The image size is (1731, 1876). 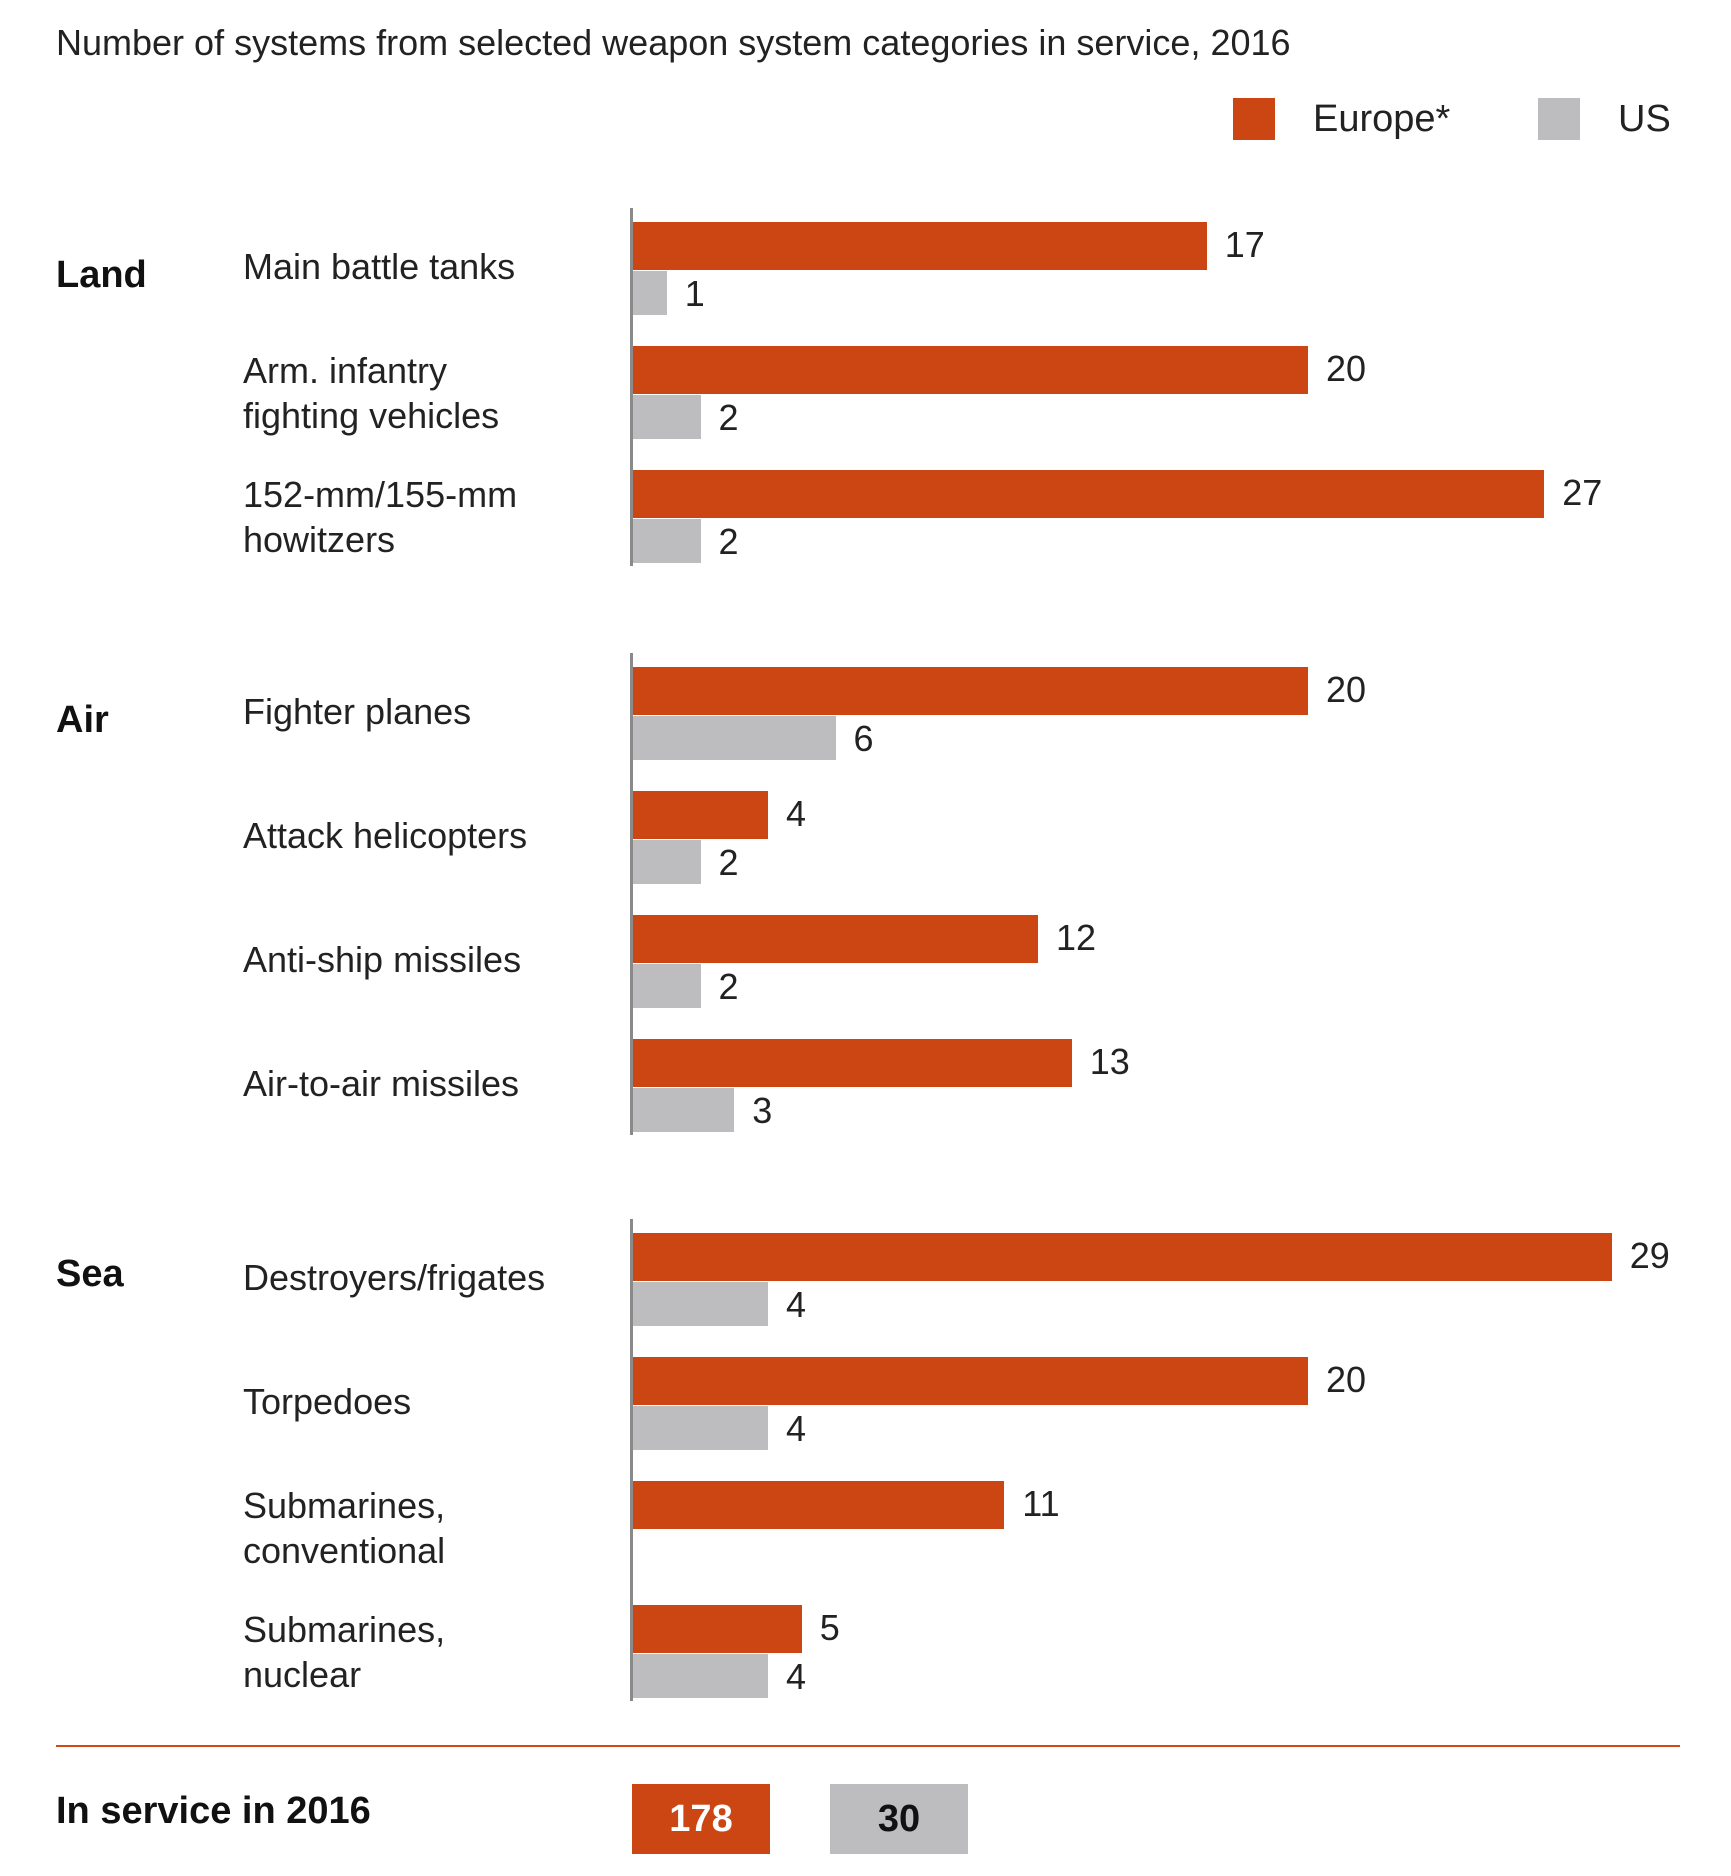 What do you see at coordinates (863, 738) in the screenshot?
I see `value-label-us: 6` at bounding box center [863, 738].